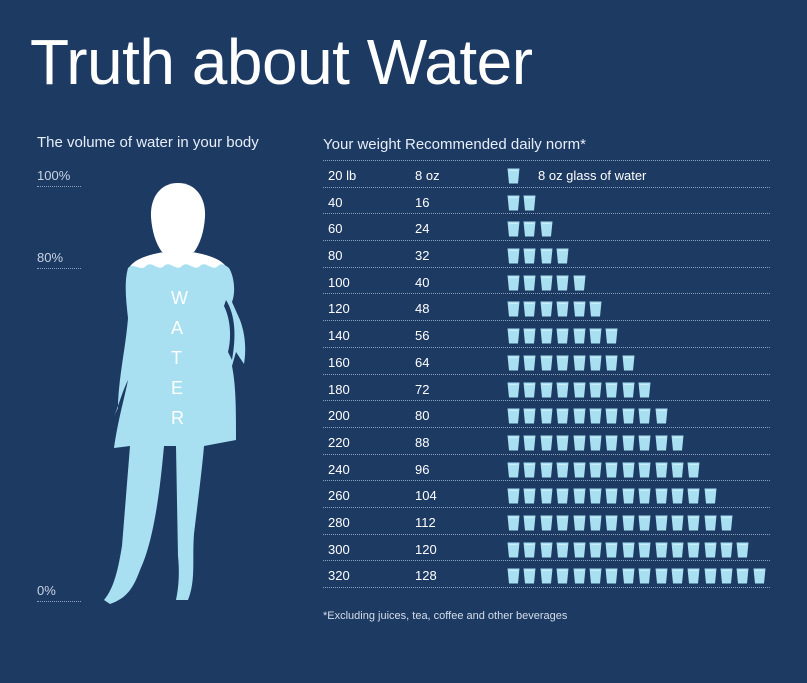  What do you see at coordinates (422, 336) in the screenshot?
I see `daily-norm-value: 56` at bounding box center [422, 336].